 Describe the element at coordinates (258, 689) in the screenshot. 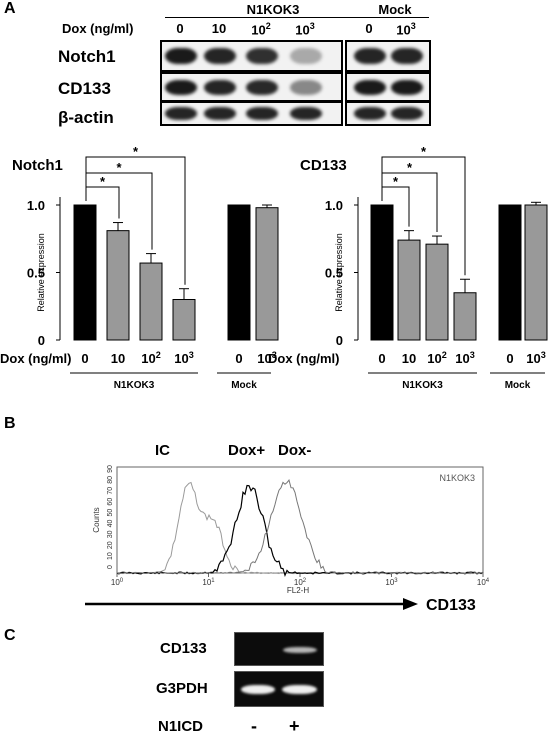

I see `gel-band-g3pdh-minus` at that location.